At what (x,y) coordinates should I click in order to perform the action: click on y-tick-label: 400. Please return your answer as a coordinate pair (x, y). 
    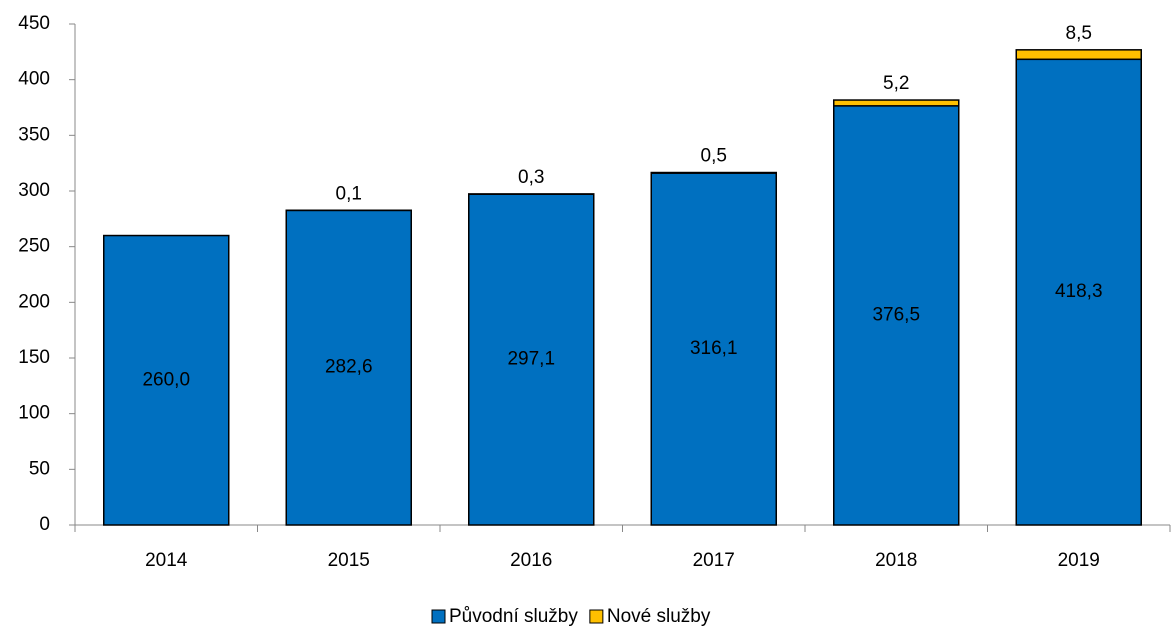
    Looking at the image, I should click on (34, 79).